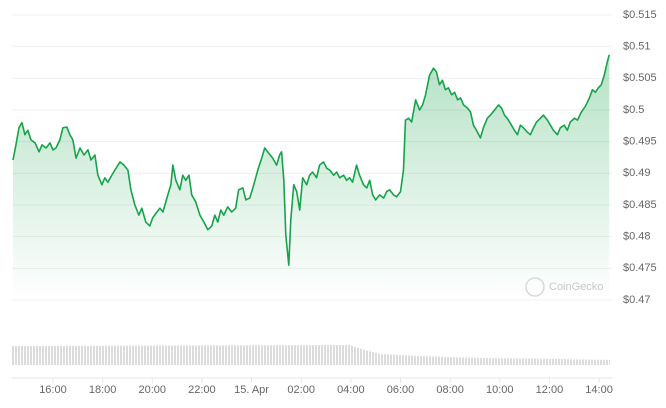  Describe the element at coordinates (202, 390) in the screenshot. I see `x-tick-label: 22:00` at that location.